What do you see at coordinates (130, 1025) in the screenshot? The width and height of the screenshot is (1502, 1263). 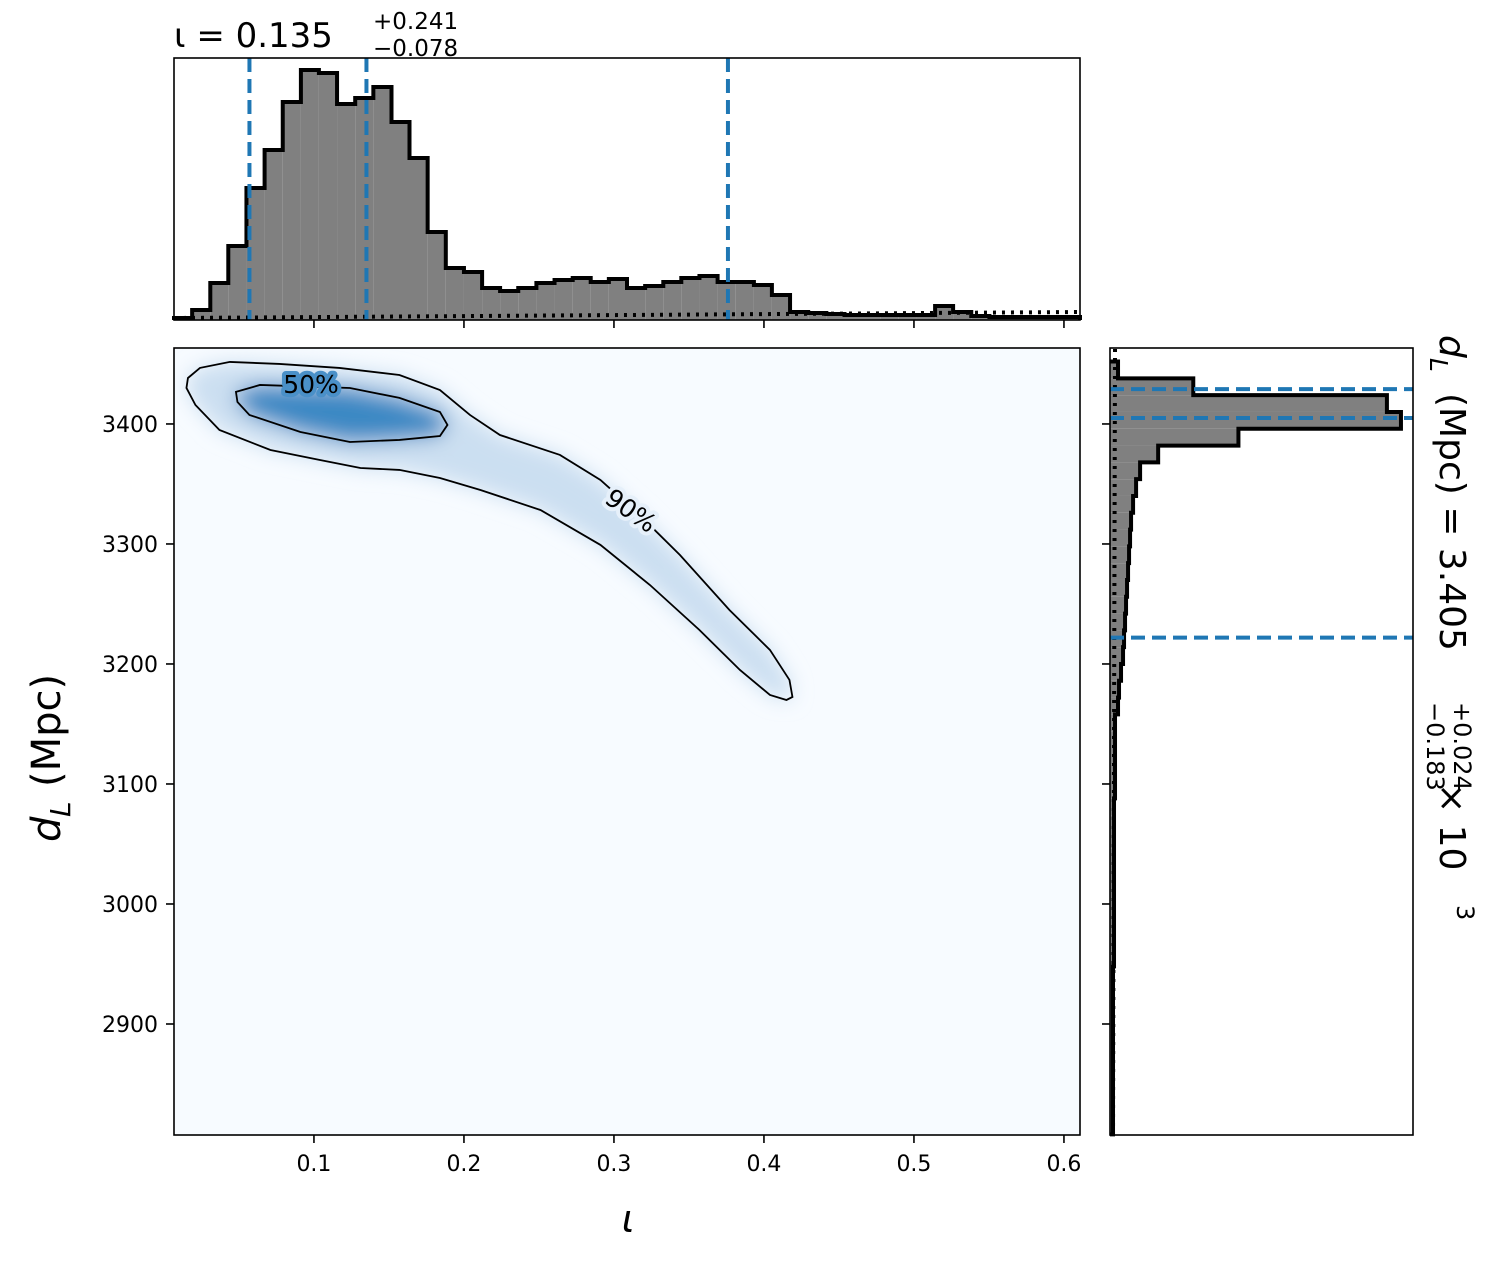 I see `y-tick-label: 2900` at bounding box center [130, 1025].